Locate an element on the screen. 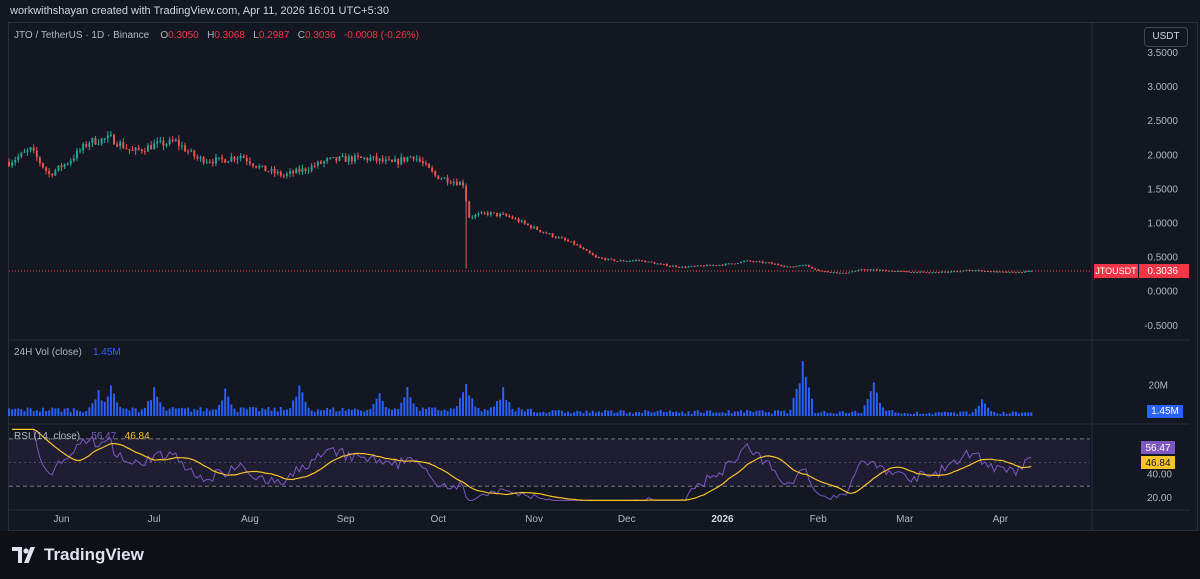 The height and width of the screenshot is (579, 1200). rsi-legend: RSI (14, close) 56.47 46.84 is located at coordinates (82, 436).